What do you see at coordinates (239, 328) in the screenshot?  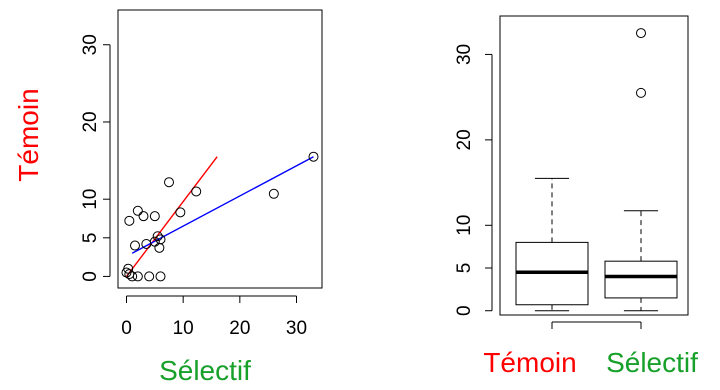 I see `x-tick-label: 20` at bounding box center [239, 328].